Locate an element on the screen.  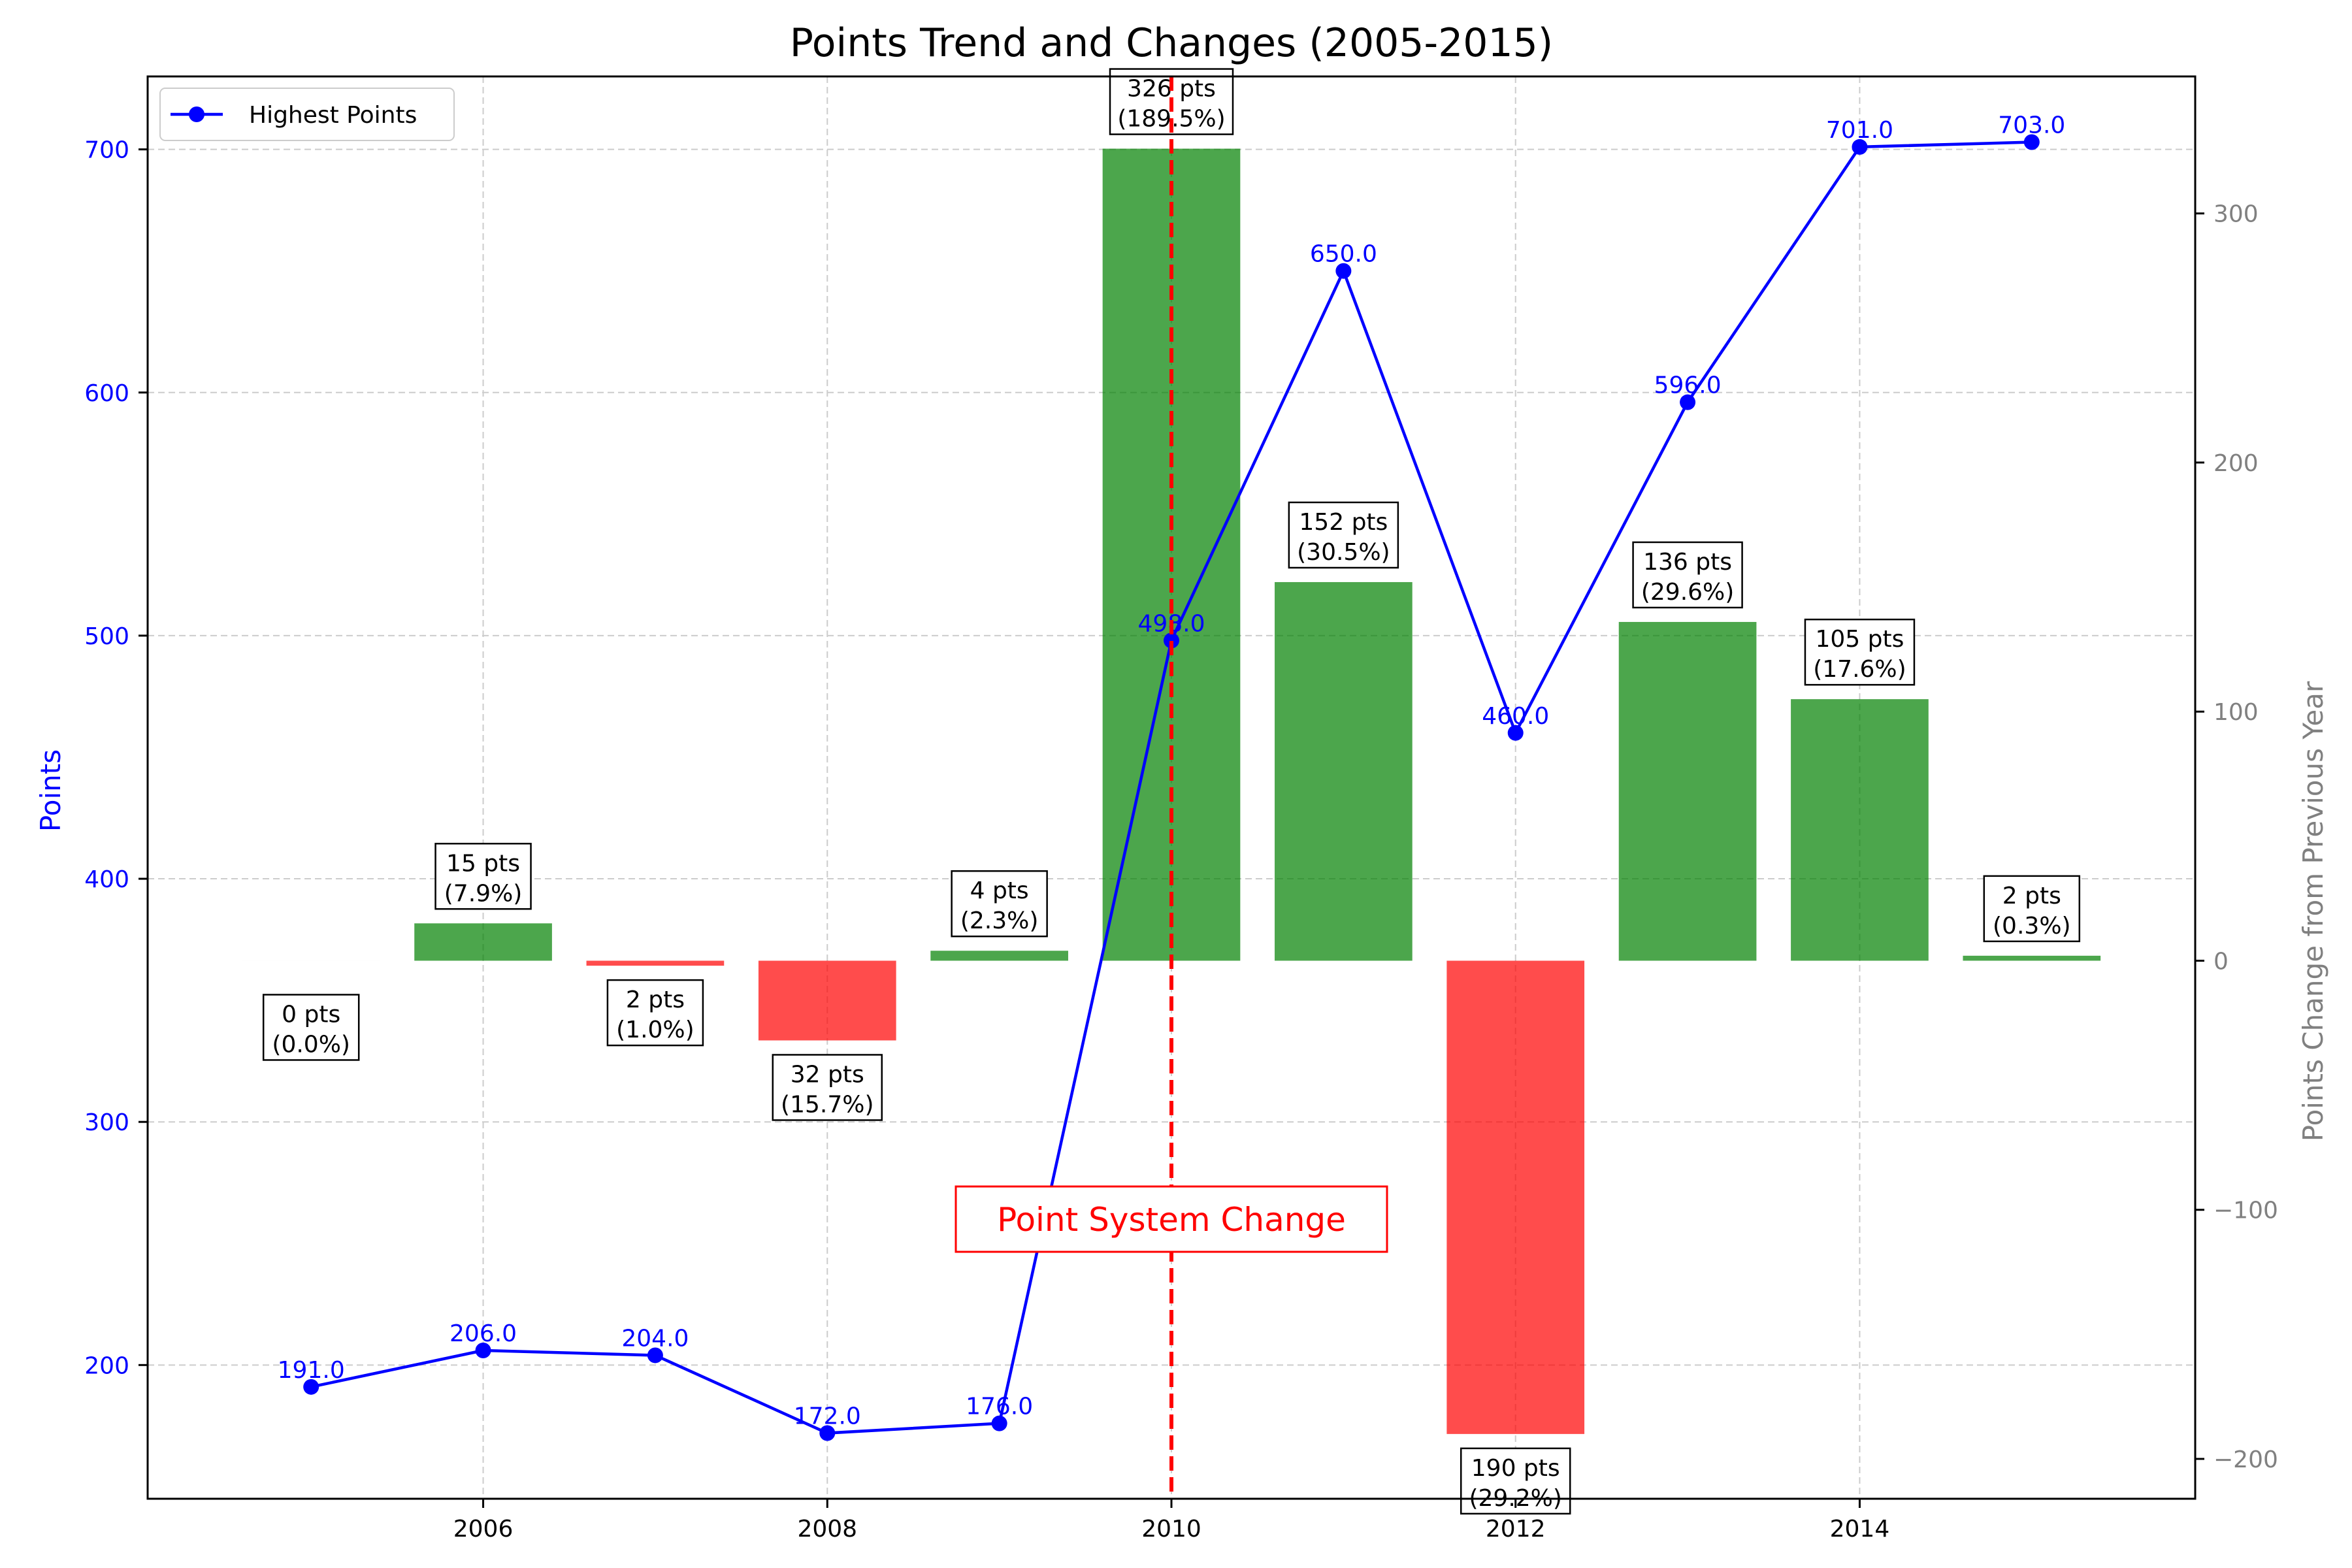
x-tick-label: 2014 is located at coordinates (1860, 1529).